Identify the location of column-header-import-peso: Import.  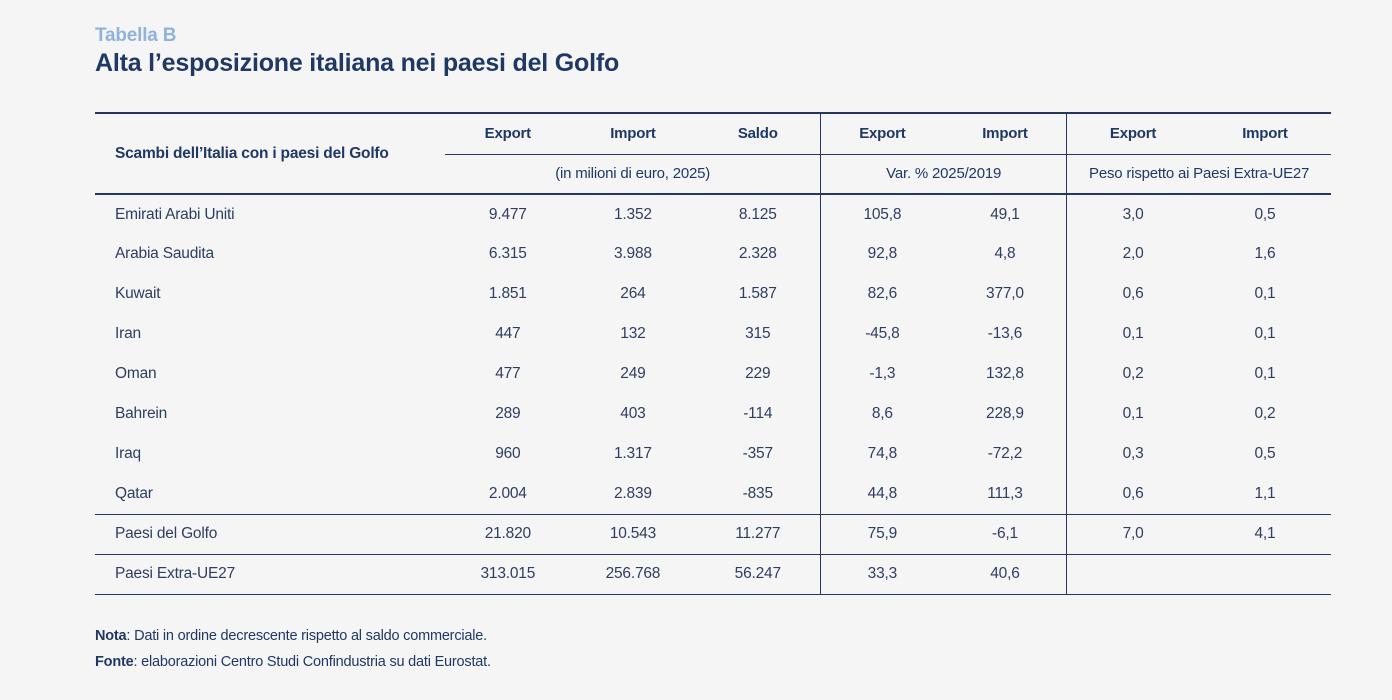
(1264, 134).